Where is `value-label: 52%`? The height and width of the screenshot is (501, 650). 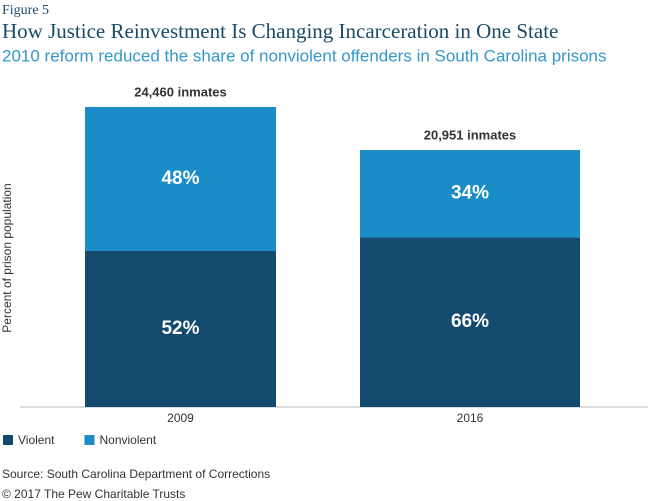
value-label: 52% is located at coordinates (180, 328).